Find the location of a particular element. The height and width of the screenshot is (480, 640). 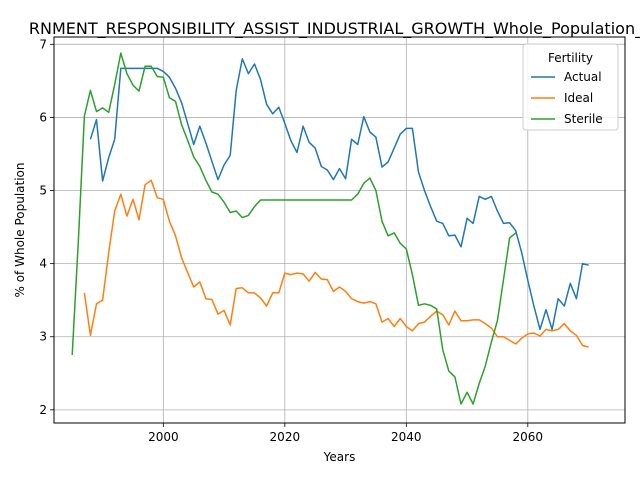

x-tick-label: 2060 is located at coordinates (528, 437).